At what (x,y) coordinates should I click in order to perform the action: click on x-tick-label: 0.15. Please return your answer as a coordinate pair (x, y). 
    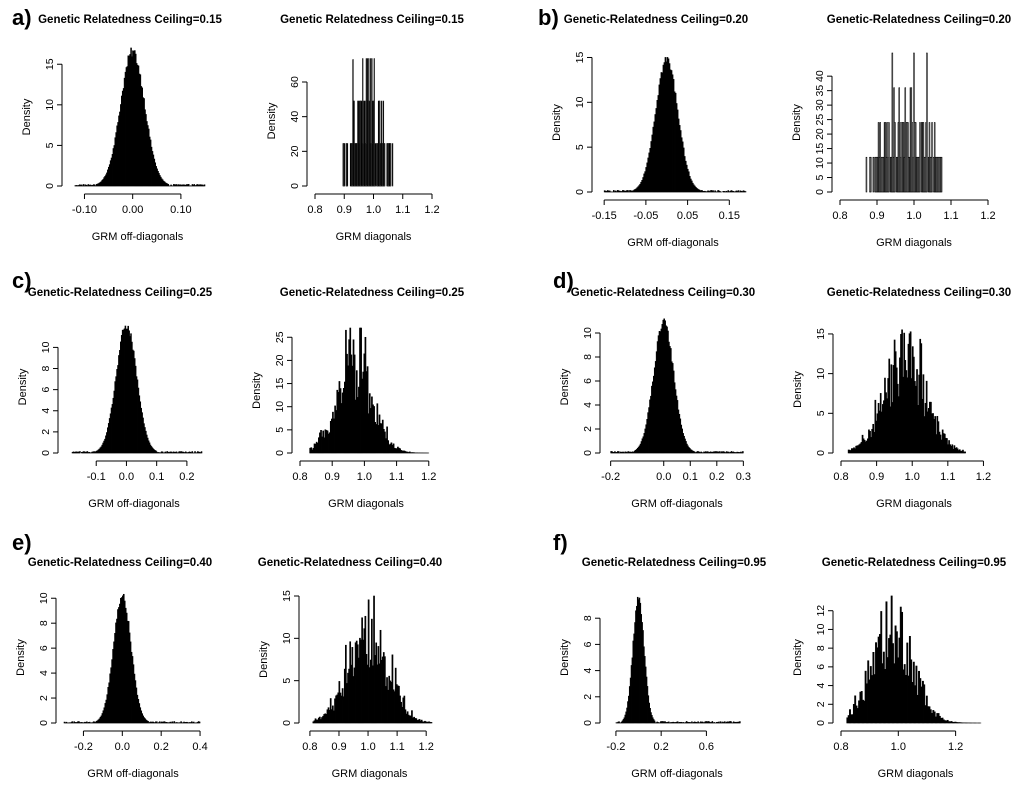
    Looking at the image, I should click on (729, 216).